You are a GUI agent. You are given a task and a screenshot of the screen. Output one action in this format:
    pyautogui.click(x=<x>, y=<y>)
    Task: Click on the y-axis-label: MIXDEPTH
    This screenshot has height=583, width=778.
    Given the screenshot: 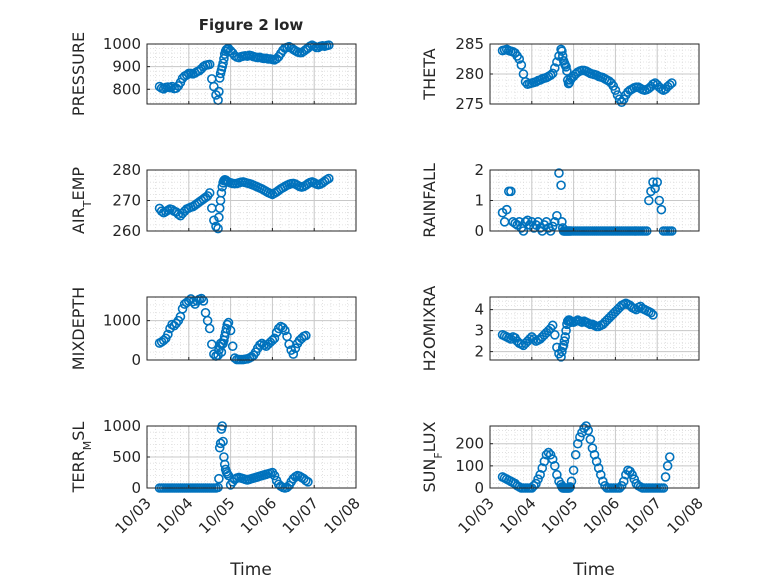 What is the action you would take?
    pyautogui.click(x=78, y=328)
    